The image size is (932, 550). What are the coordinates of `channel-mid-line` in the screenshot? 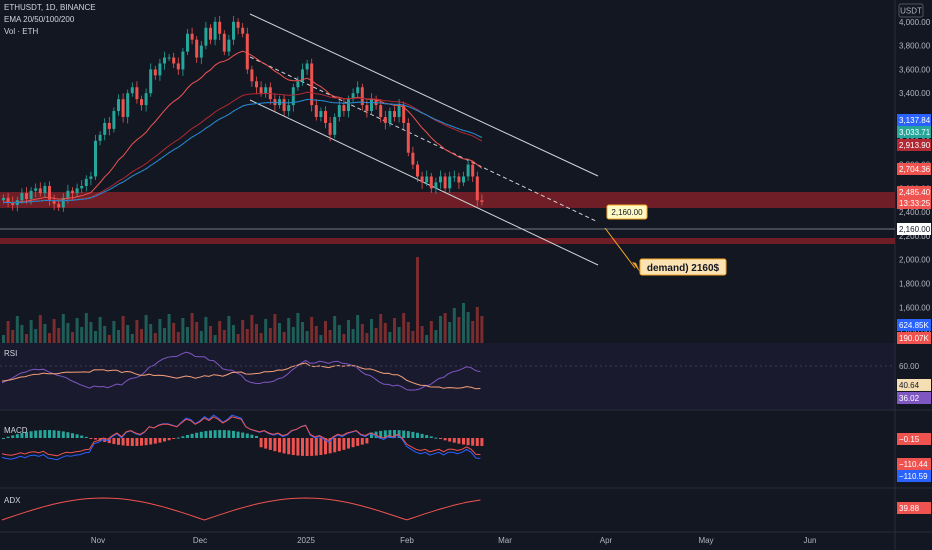 It's located at (424, 139).